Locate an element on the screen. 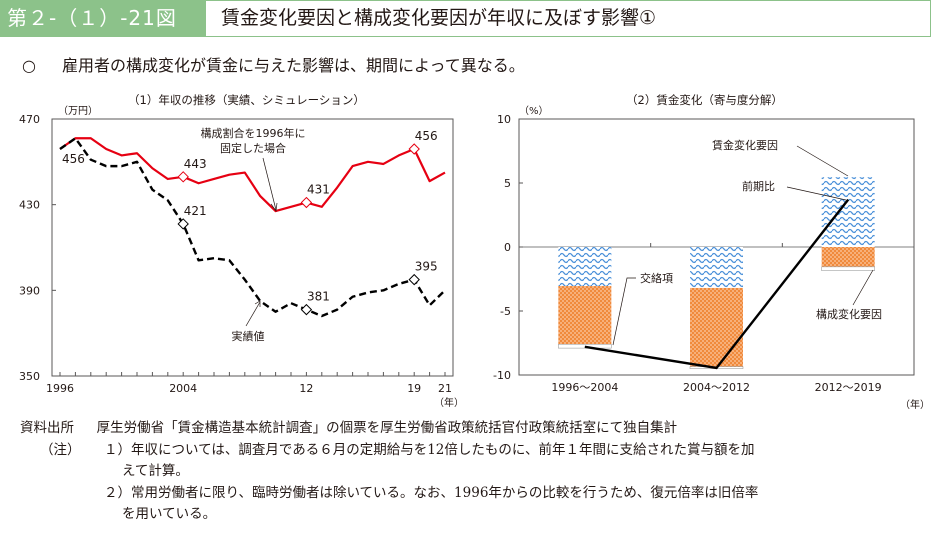 Image resolution: width=933 pixels, height=544 pixels. left-x-tick-label: 19 is located at coordinates (414, 388).